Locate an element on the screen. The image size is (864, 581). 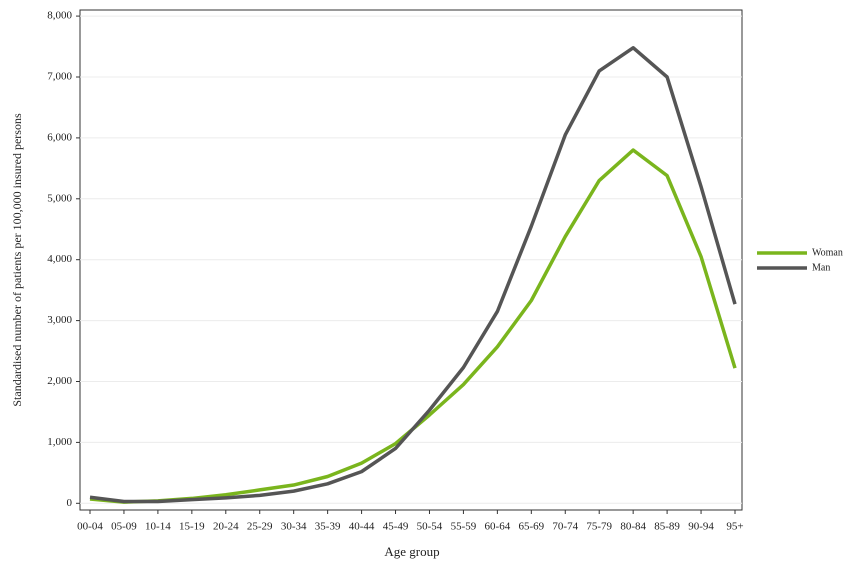
x-tick-label: 80-84 is located at coordinates (633, 527).